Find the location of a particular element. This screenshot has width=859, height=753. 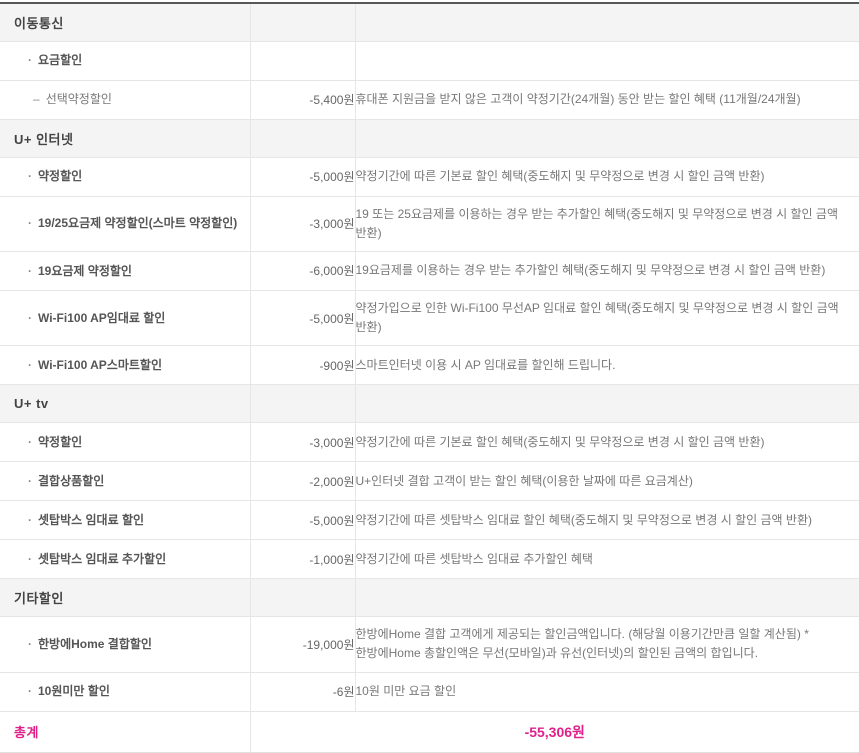

section-title: U+ tv is located at coordinates (125, 404).